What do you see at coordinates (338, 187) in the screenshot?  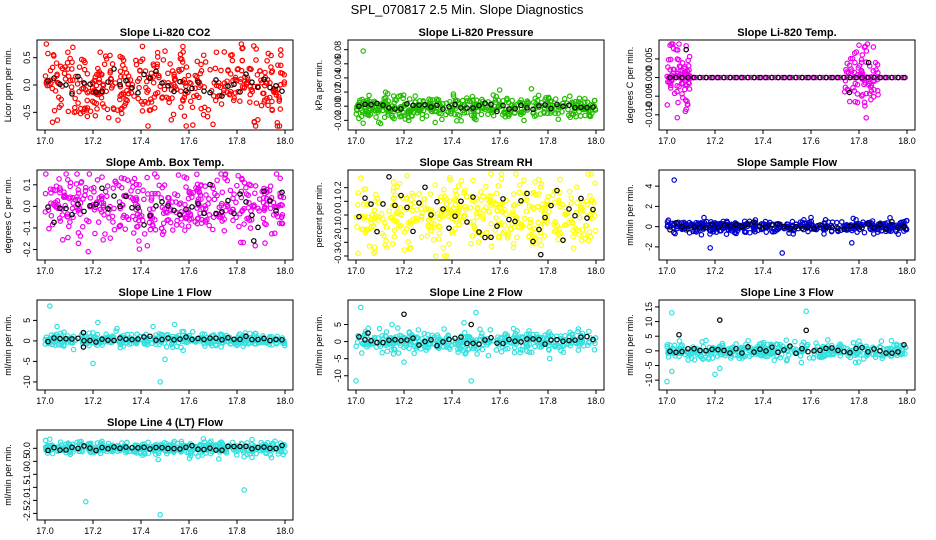 I see `y-tick-label: 0.2` at bounding box center [338, 187].